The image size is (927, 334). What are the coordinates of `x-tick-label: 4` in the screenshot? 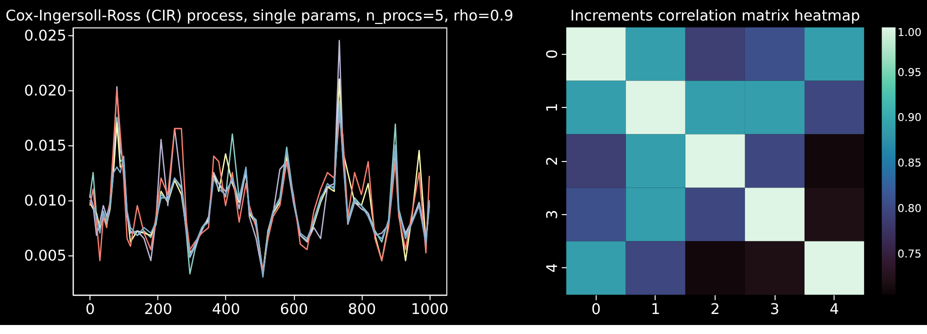 It's located at (834, 309).